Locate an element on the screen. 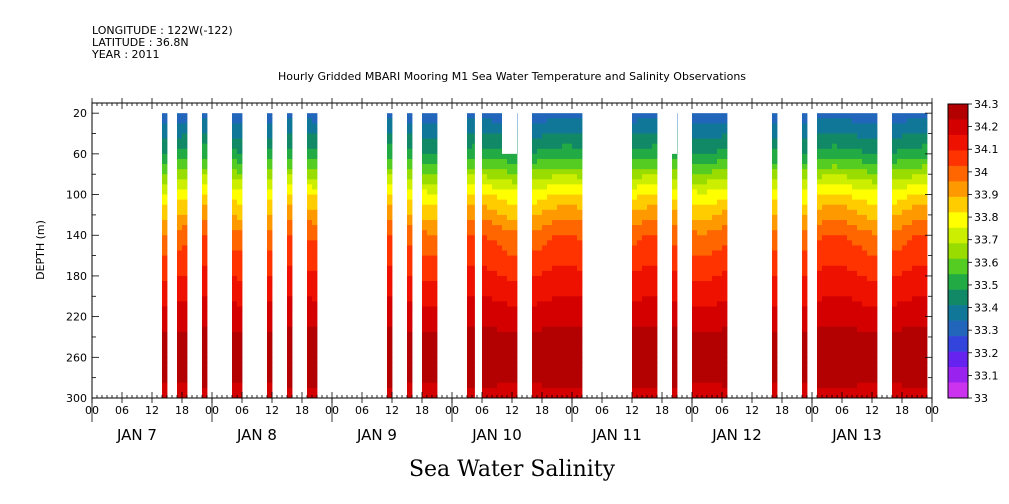 The image size is (1009, 504). colorbar-label: 33.9 is located at coordinates (986, 194).